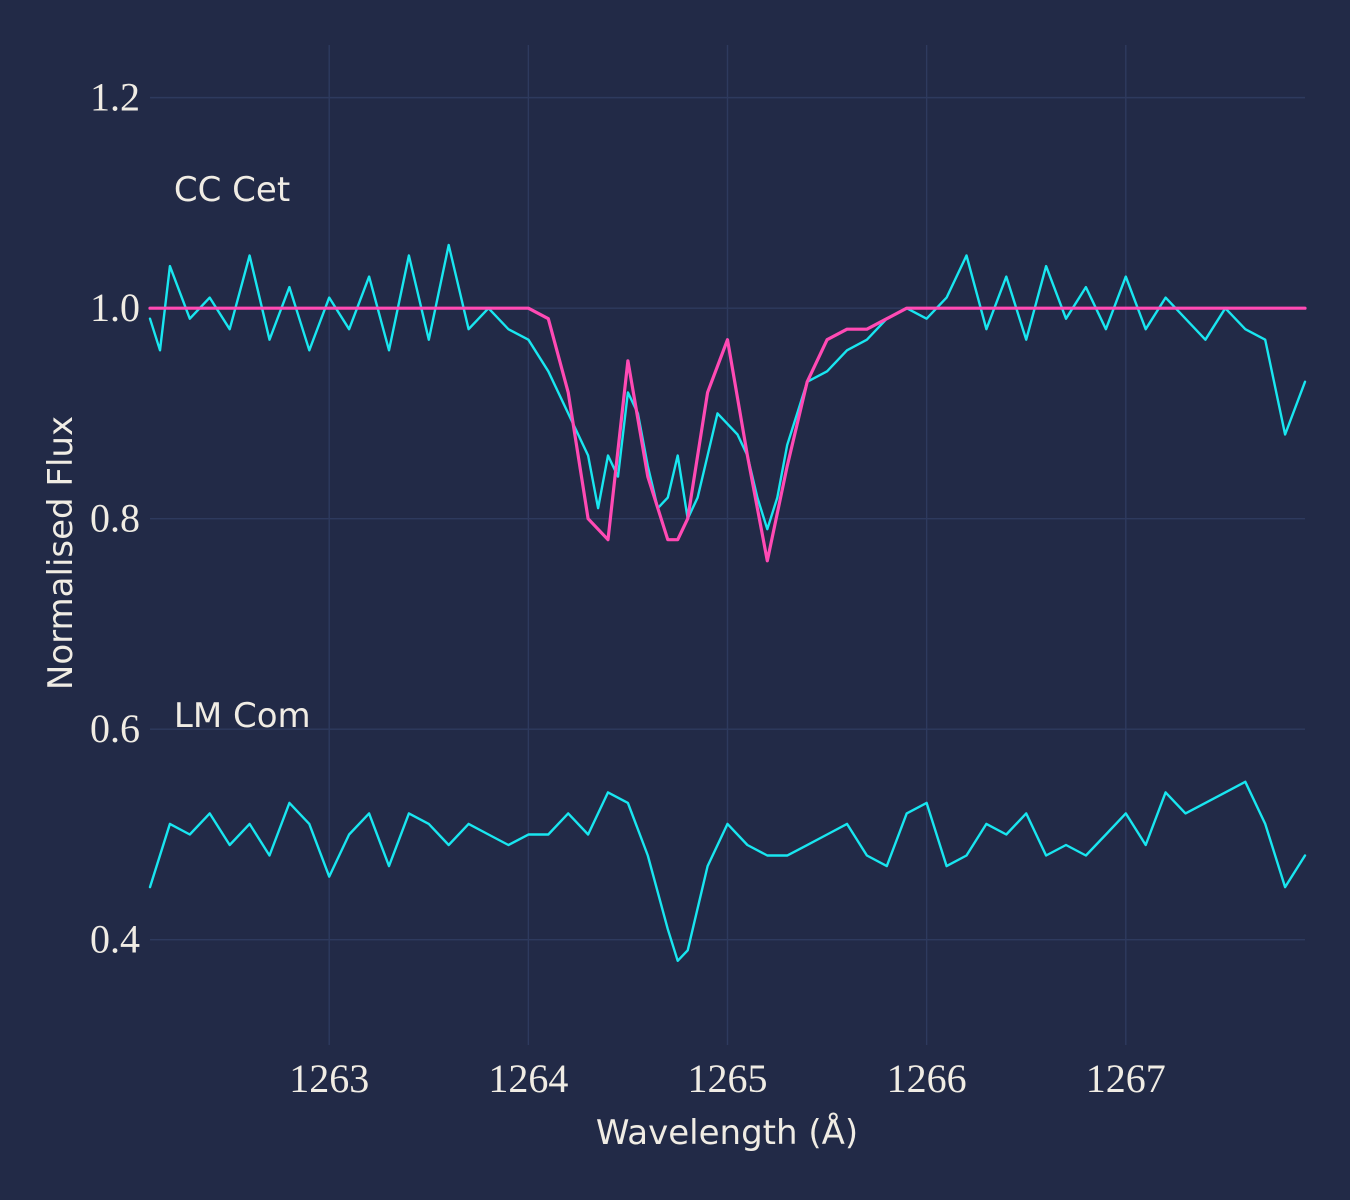  What do you see at coordinates (927, 1078) in the screenshot?
I see `x-tick-label: 1266` at bounding box center [927, 1078].